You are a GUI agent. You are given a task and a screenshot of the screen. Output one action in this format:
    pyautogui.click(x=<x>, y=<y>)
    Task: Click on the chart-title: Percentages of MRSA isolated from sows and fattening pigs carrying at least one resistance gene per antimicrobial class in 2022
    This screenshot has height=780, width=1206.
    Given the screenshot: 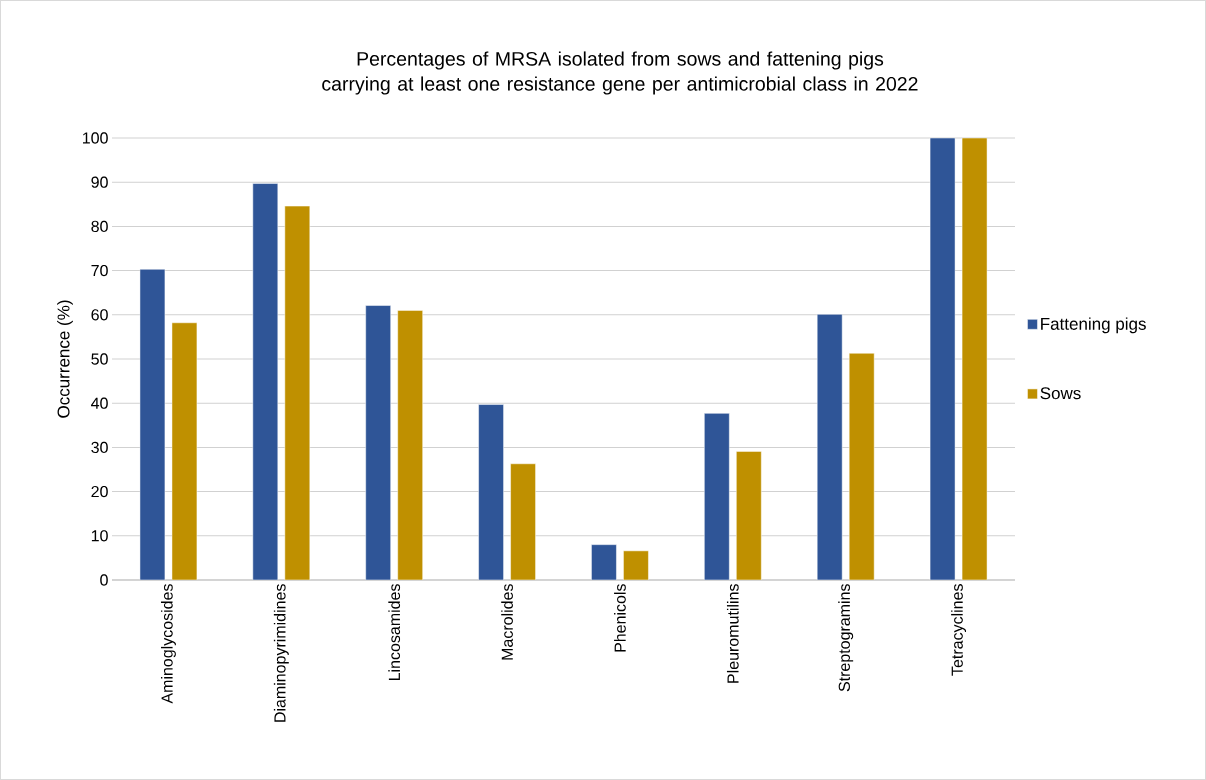 What is the action you would take?
    pyautogui.click(x=620, y=73)
    